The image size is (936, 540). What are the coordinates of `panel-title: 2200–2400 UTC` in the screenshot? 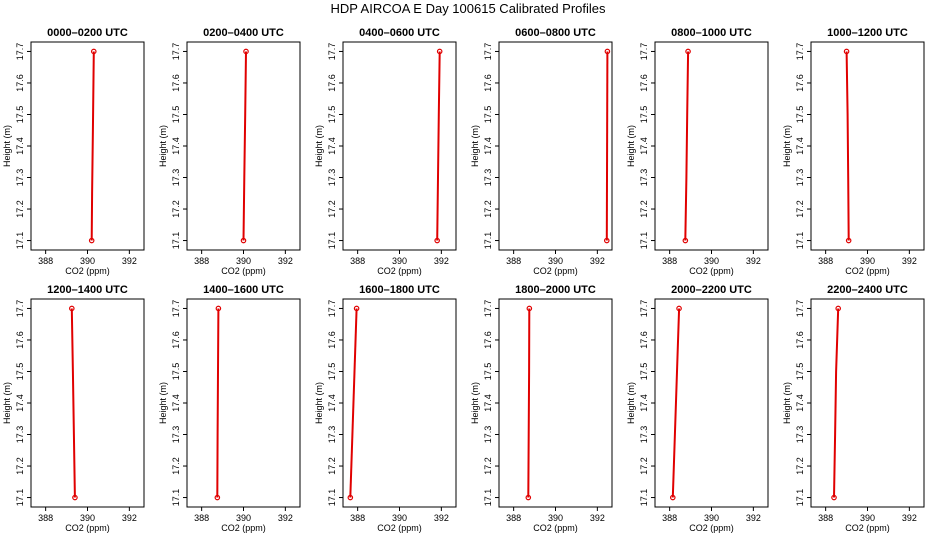 It's located at (867, 290).